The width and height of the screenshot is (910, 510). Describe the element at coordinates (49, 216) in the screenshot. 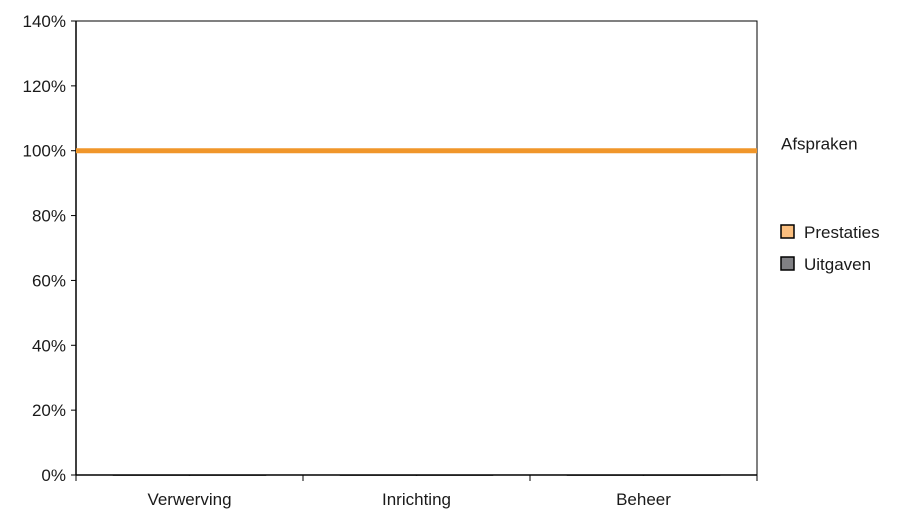

I see `y-tick-label: 80%` at that location.